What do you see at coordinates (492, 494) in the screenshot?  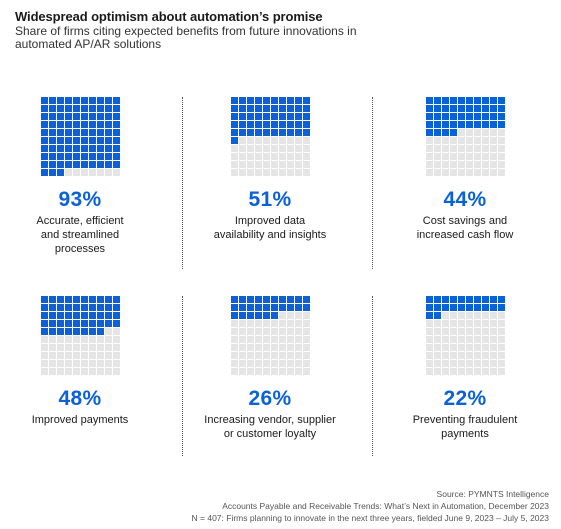 I see `source-text: Source: PYMNTS Intelligence` at bounding box center [492, 494].